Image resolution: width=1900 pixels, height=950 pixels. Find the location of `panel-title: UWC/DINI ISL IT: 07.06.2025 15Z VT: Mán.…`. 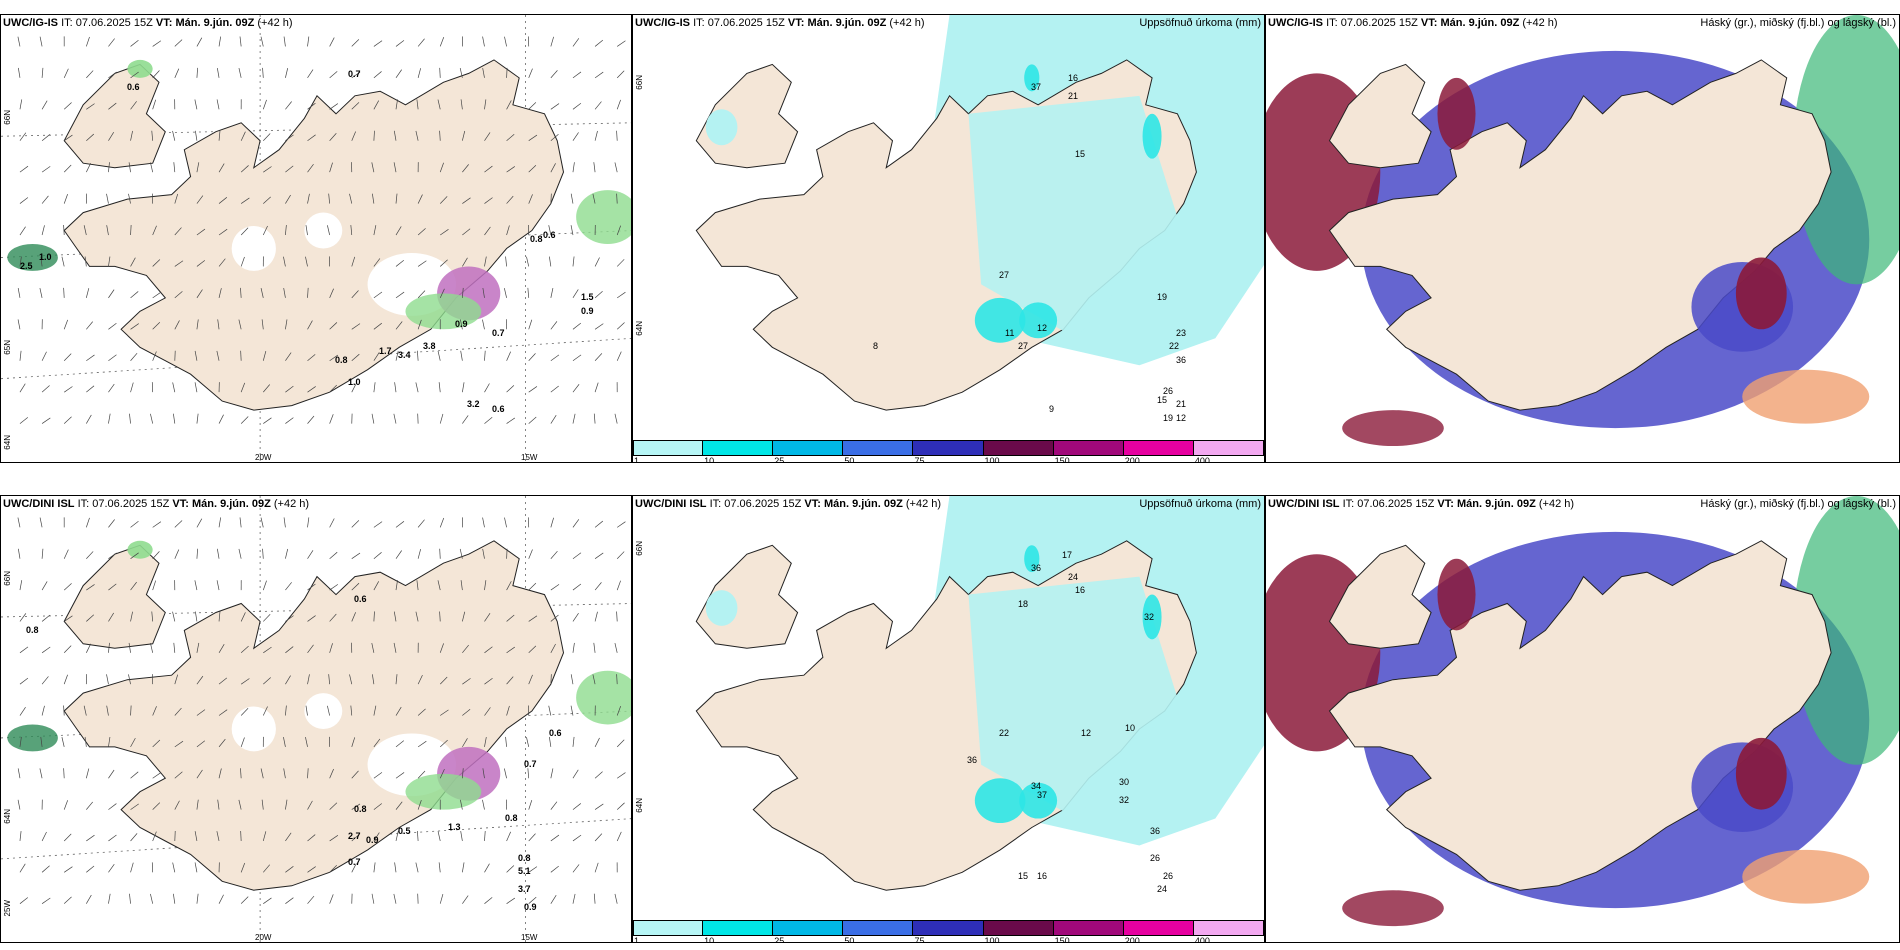

panel-title: UWC/DINI ISL IT: 07.06.2025 15Z VT: Mán.… is located at coordinates (156, 504).